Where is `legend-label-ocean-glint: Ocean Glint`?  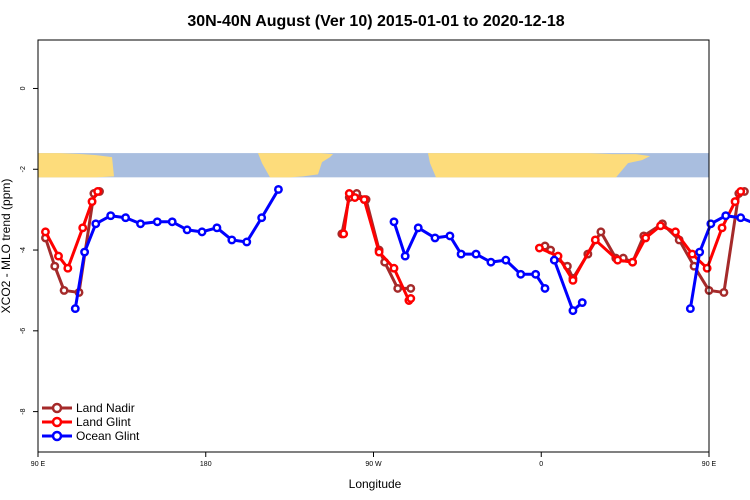 legend-label-ocean-glint: Ocean Glint is located at coordinates (108, 436).